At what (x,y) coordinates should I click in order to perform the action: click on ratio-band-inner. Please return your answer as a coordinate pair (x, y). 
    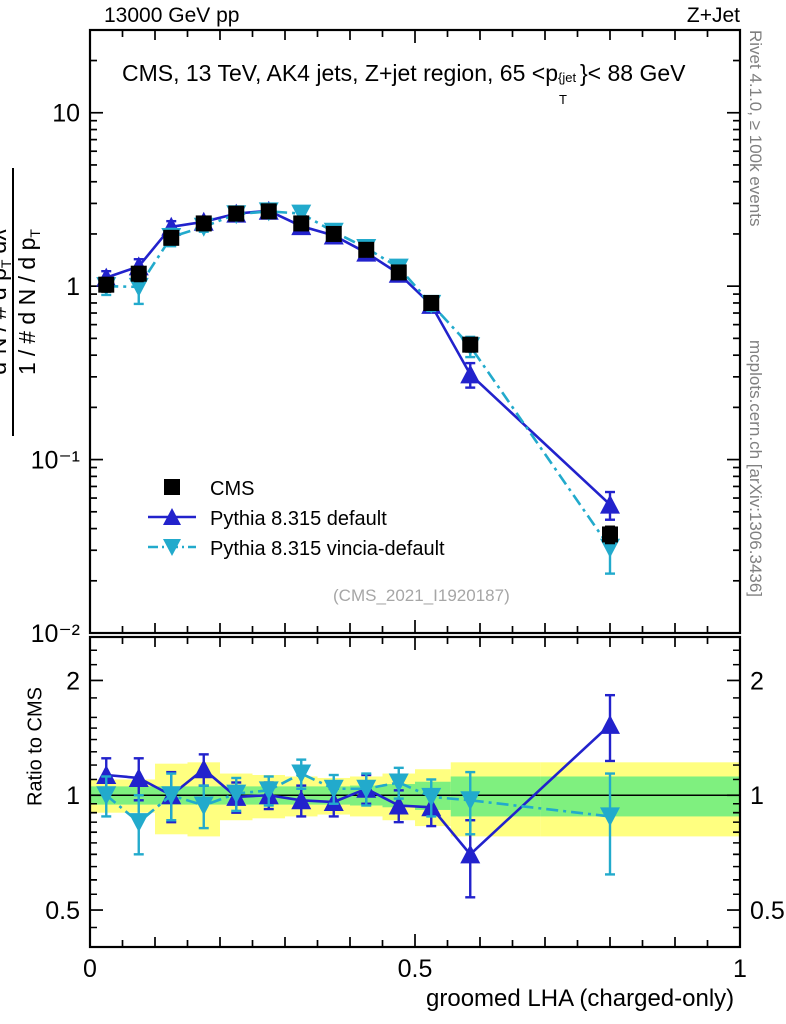
    Looking at the image, I should click on (640, 796).